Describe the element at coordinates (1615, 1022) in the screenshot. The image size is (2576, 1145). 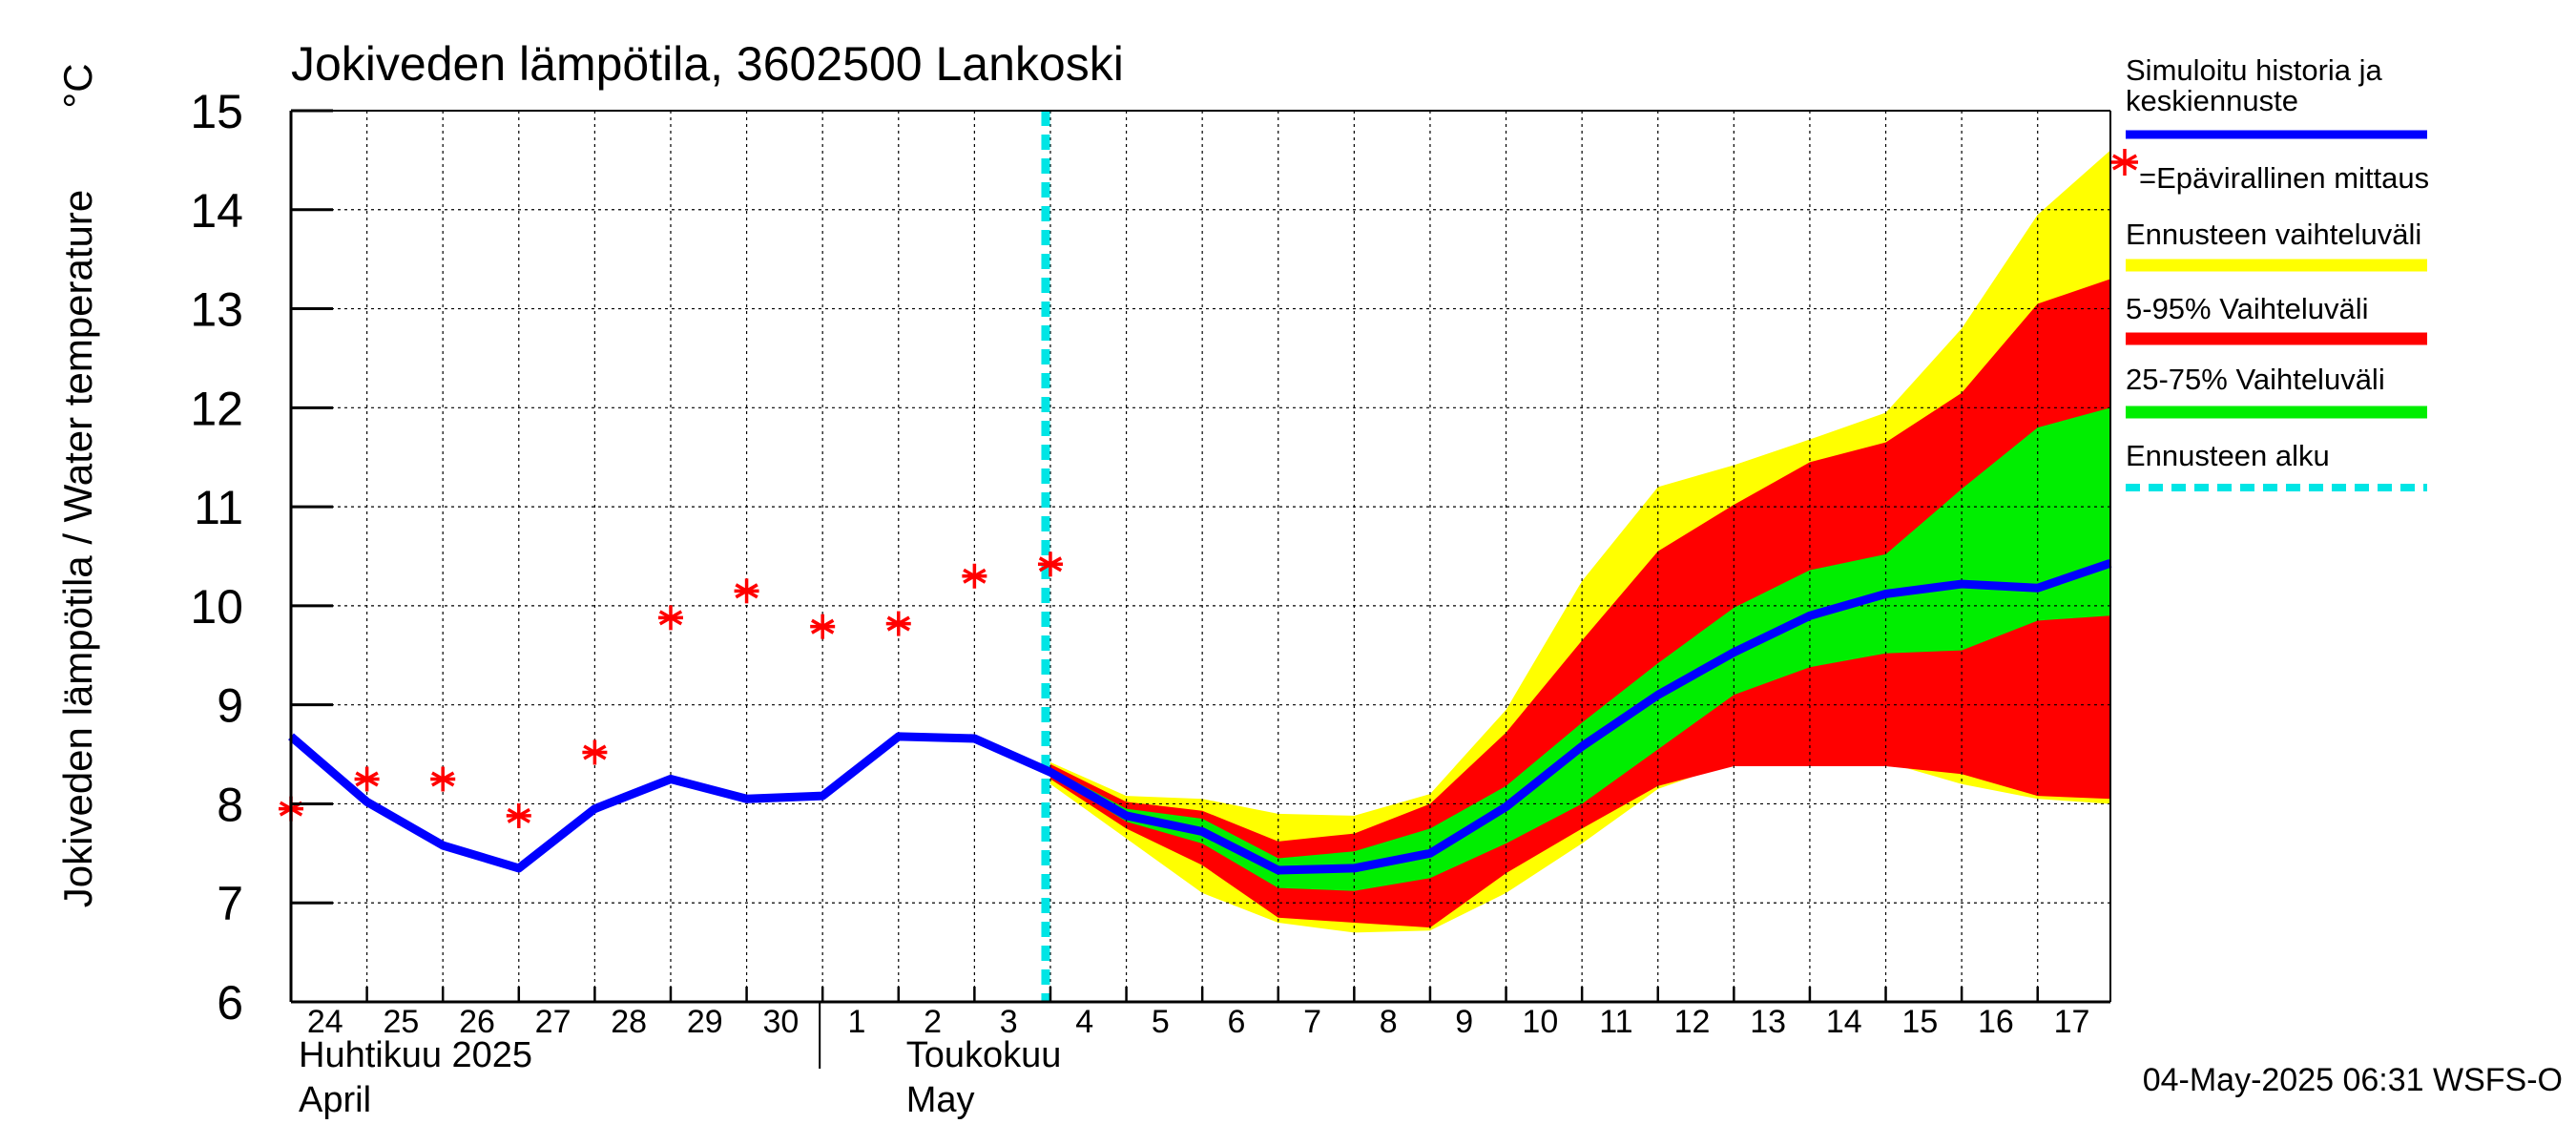
I see `x-tick-label: 11` at that location.